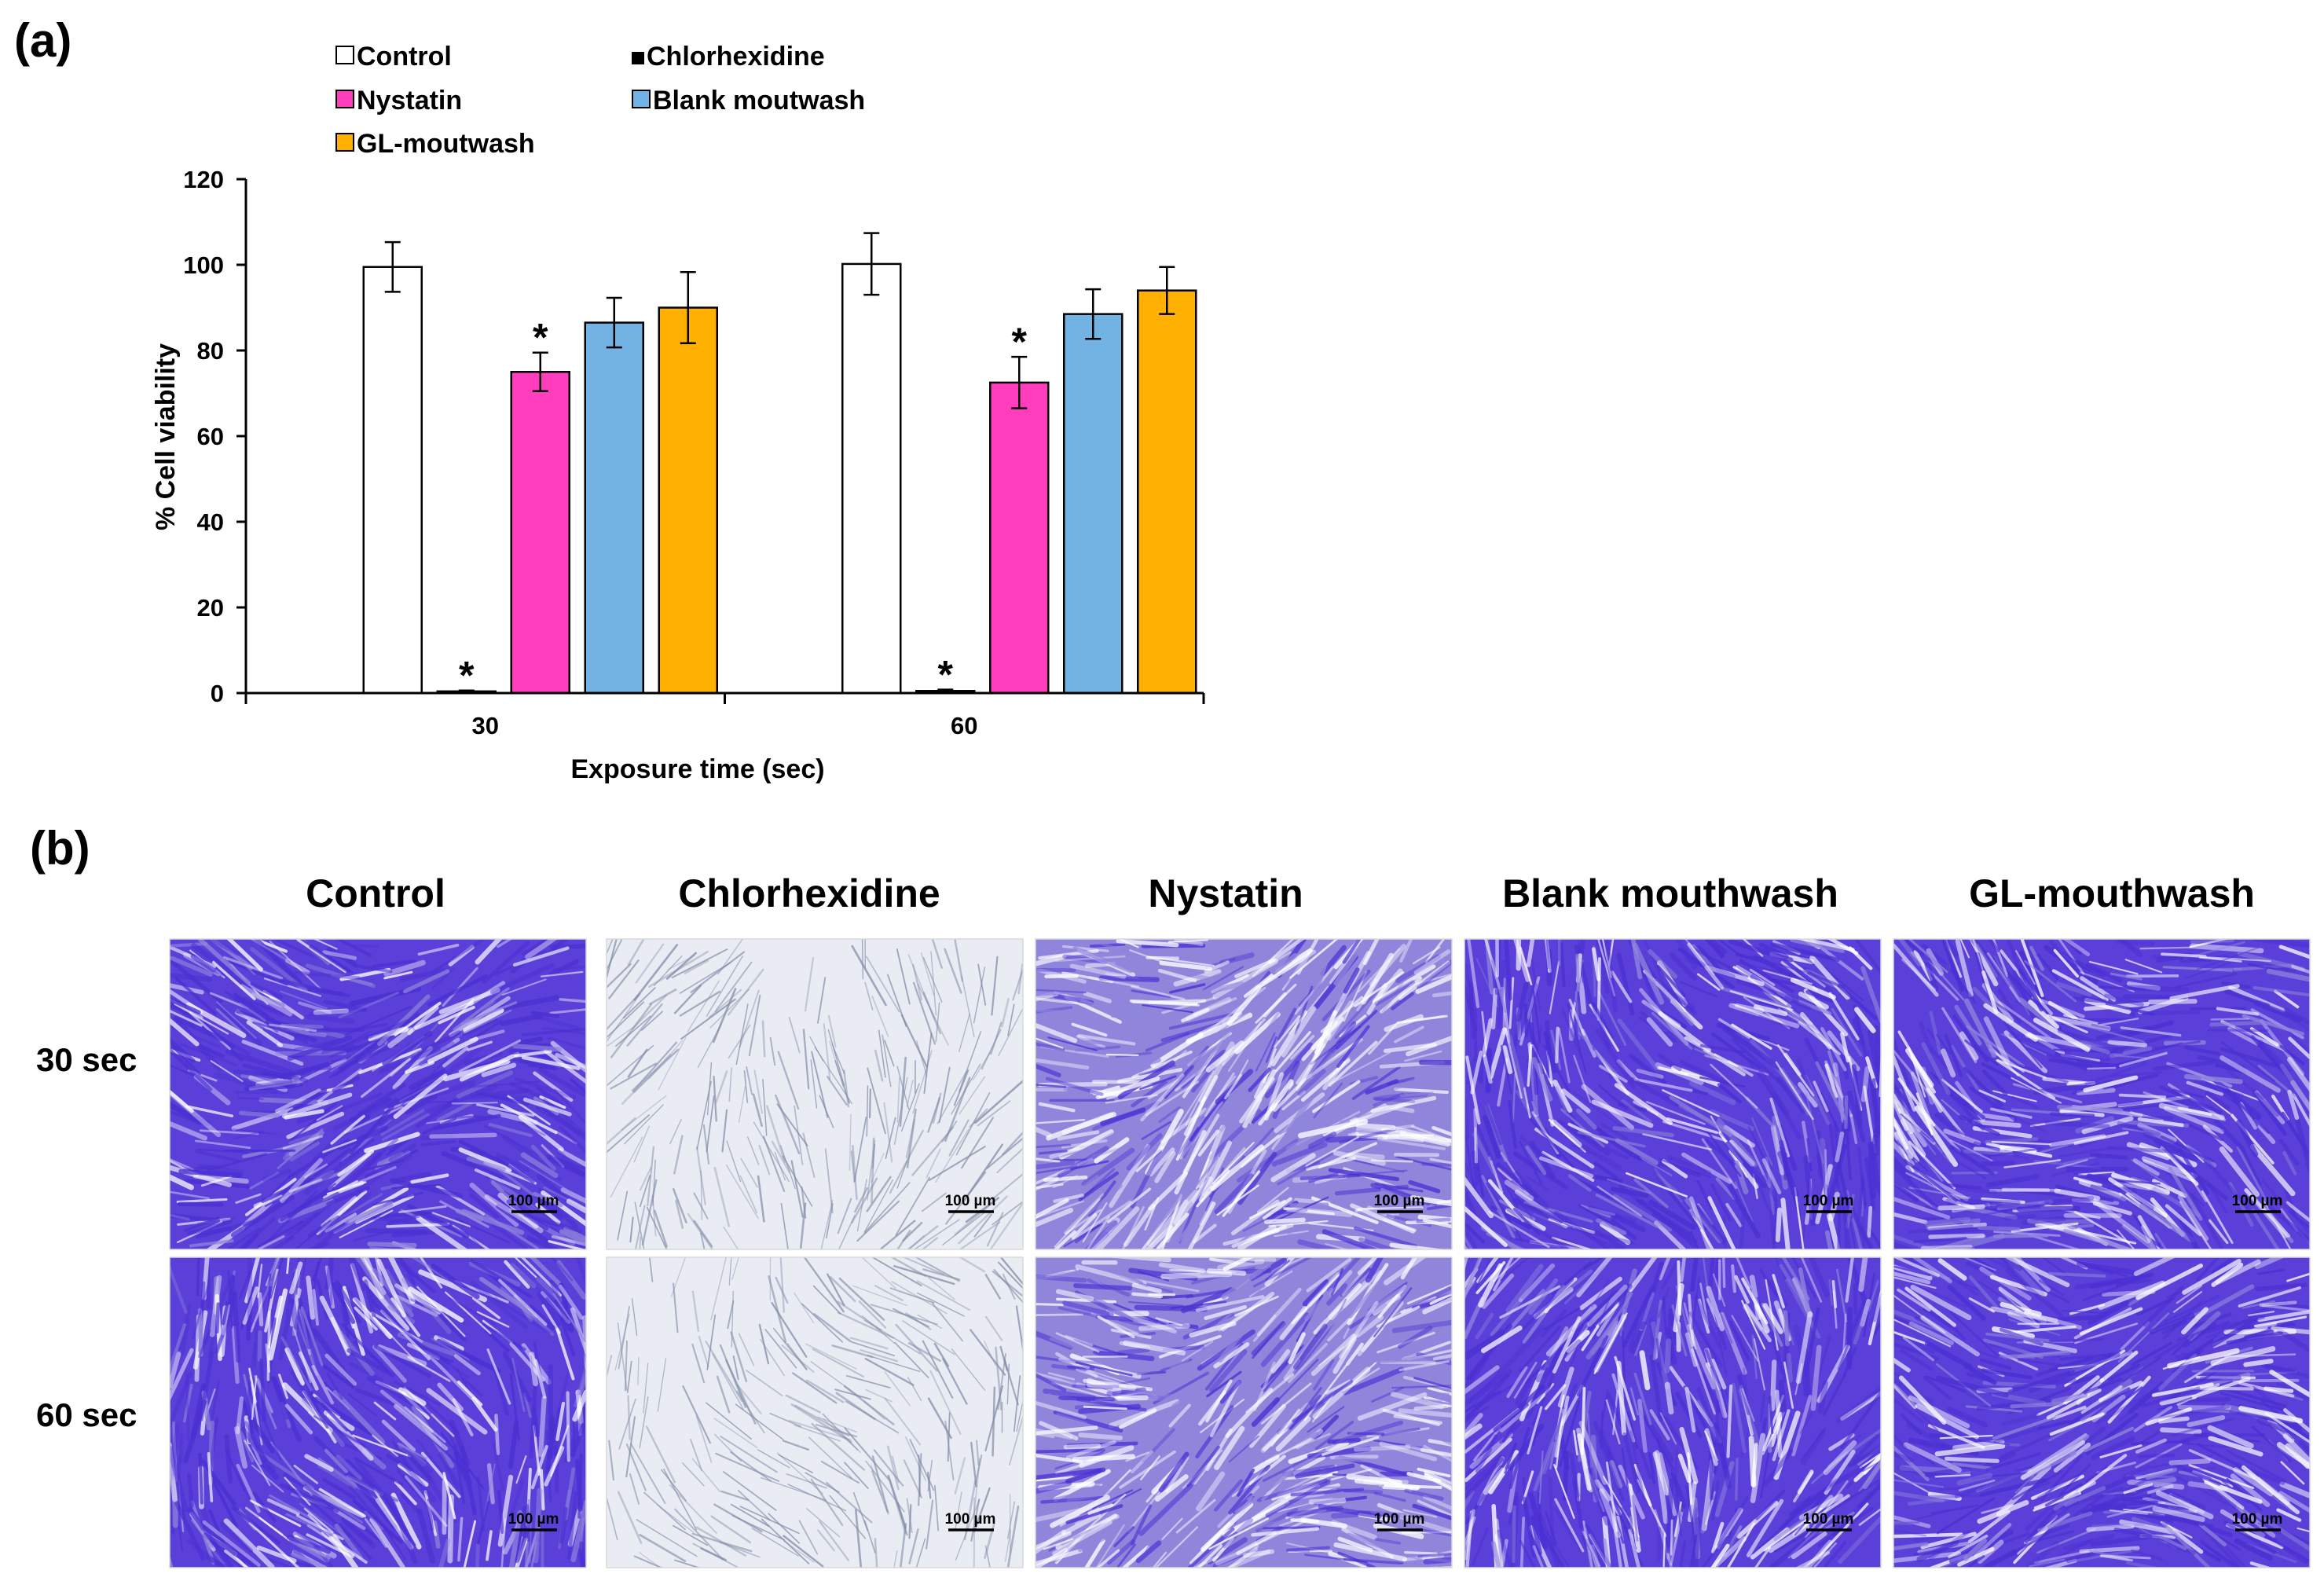  Describe the element at coordinates (60, 848) in the screenshot. I see `panel-b-label: (b)` at that location.